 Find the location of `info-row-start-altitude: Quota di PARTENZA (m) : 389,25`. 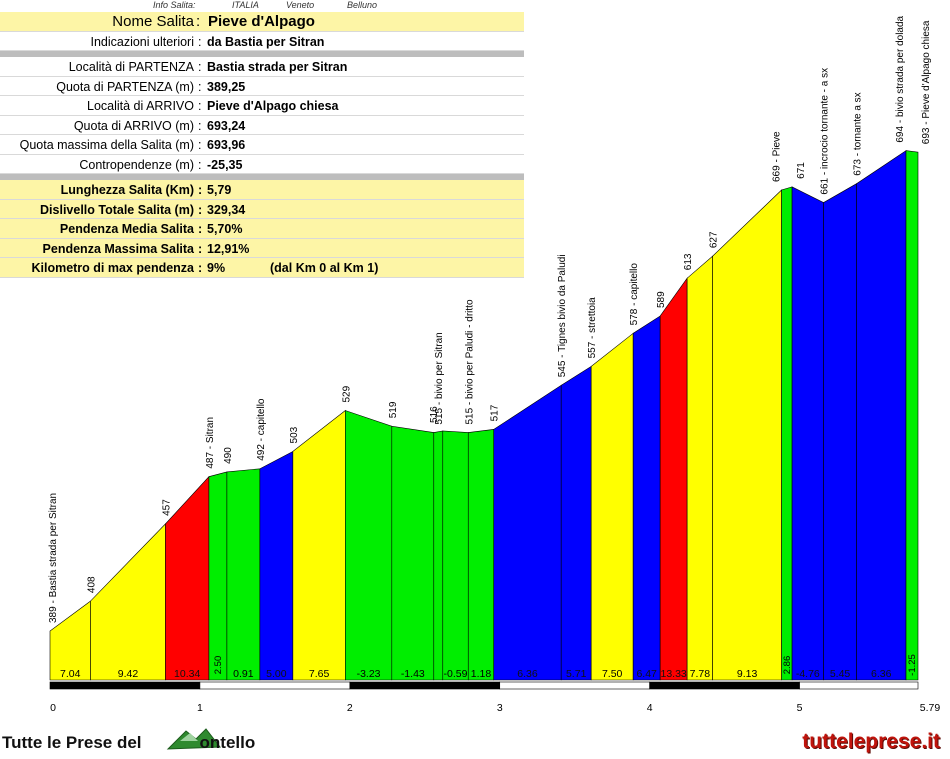

info-row-start-altitude: Quota di PARTENZA (m) : 389,25 is located at coordinates (262, 86).